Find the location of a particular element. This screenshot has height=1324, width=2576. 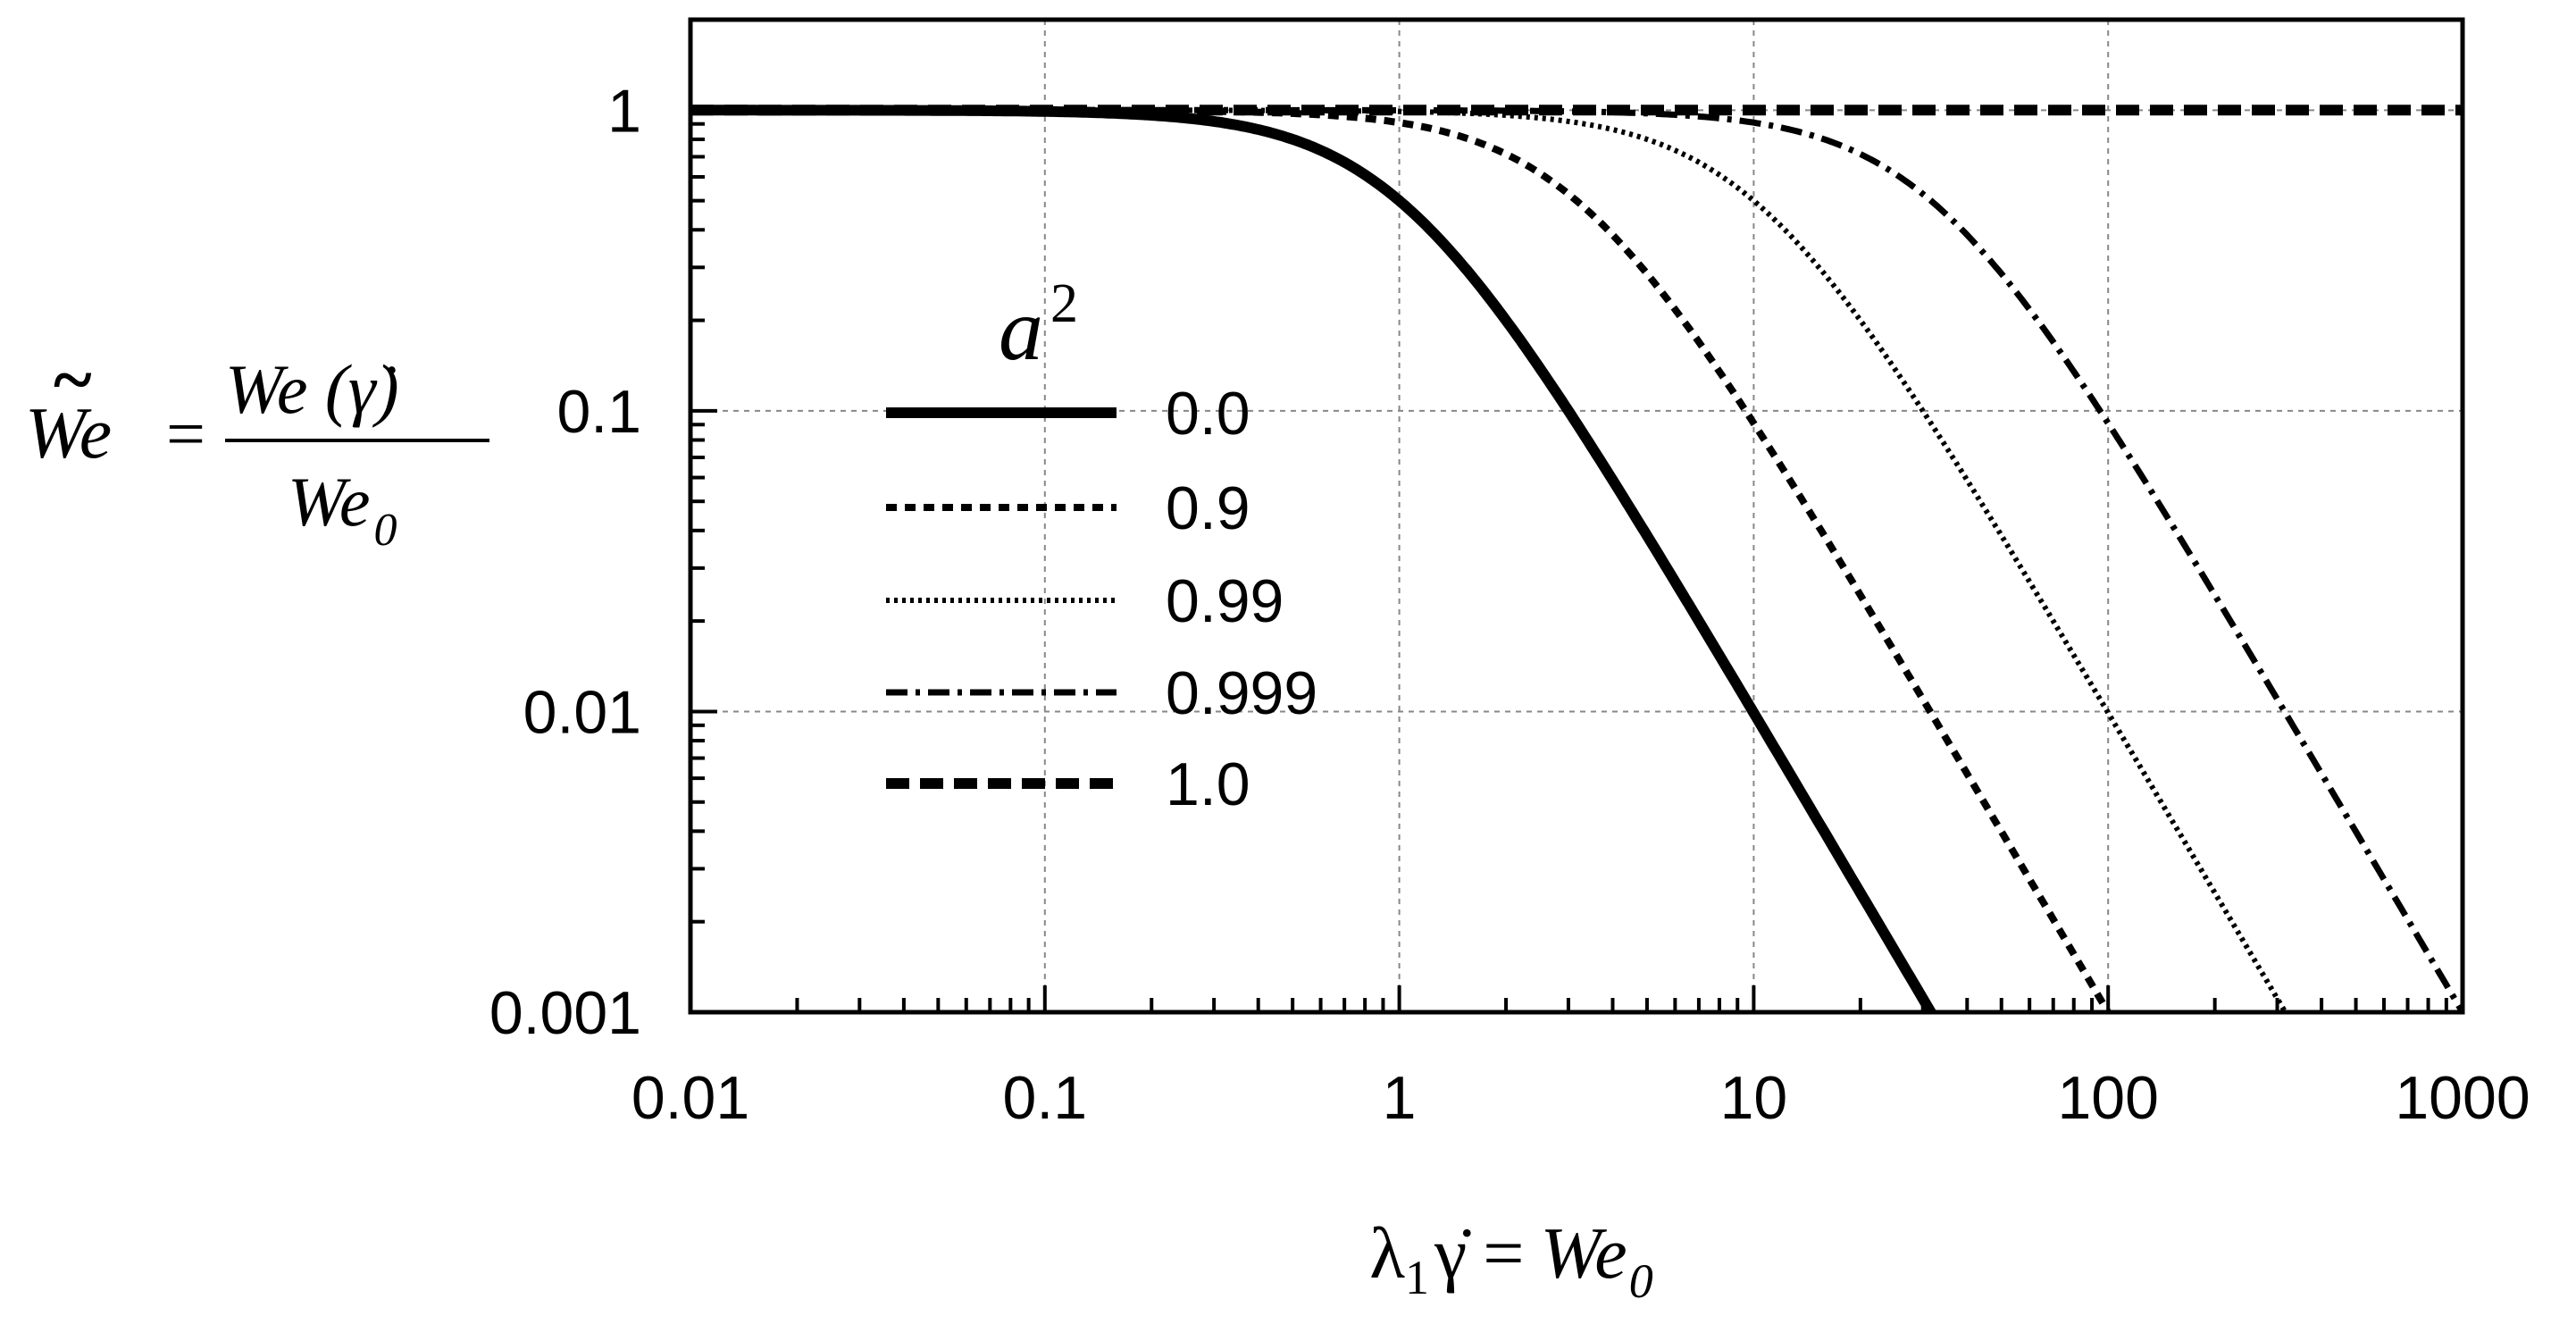

y-tick-label: 0.1 is located at coordinates (599, 412).